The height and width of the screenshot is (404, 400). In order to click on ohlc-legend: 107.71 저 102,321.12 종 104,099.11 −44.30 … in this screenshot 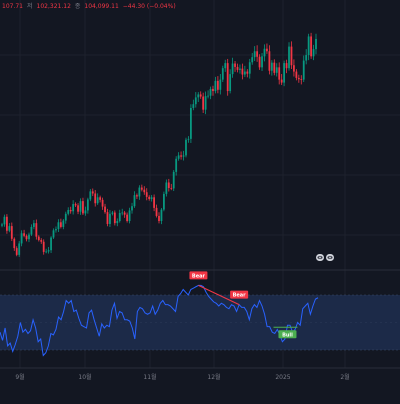, I will do `click(88, 7)`.